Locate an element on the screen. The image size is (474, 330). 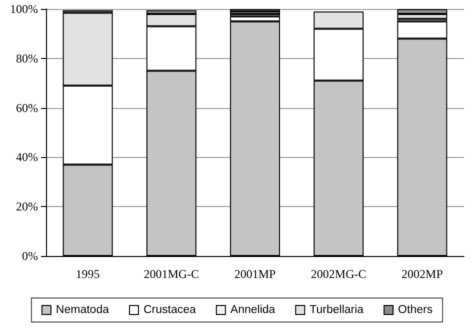
legend-label: Crustacea is located at coordinates (170, 310).